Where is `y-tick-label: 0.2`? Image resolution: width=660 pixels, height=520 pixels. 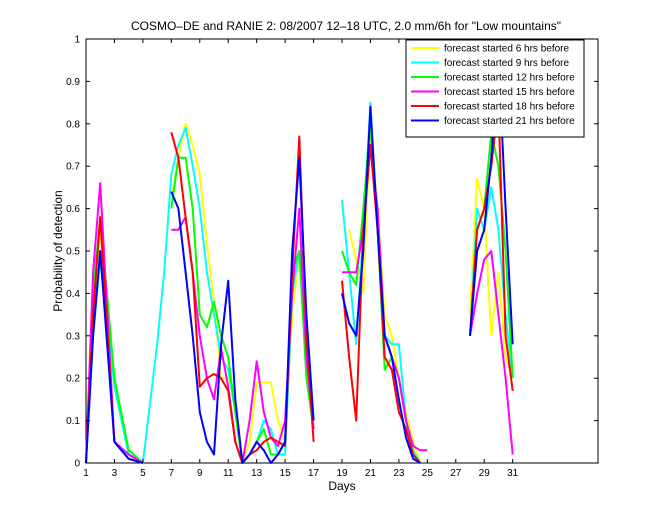 y-tick-label: 0.2 is located at coordinates (73, 379).